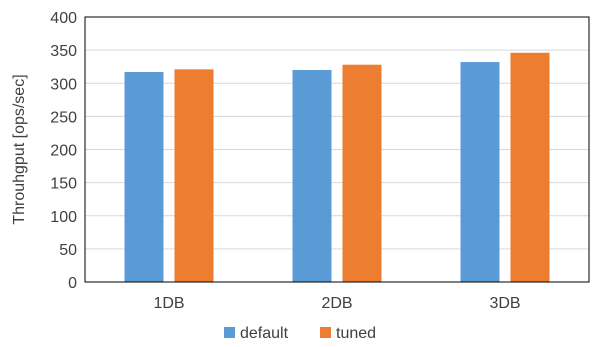 The image size is (602, 347). I want to click on y-axis-title: Throuhgput [ops/sec], so click(19, 149).